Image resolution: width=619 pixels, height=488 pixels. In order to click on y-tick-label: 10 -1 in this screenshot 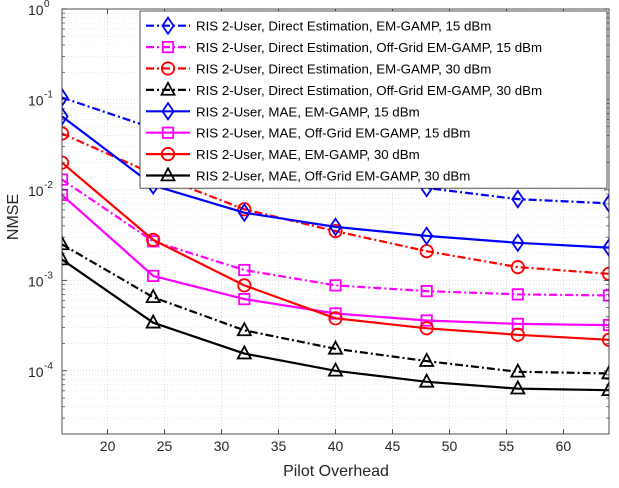, I will do `click(40, 98)`.